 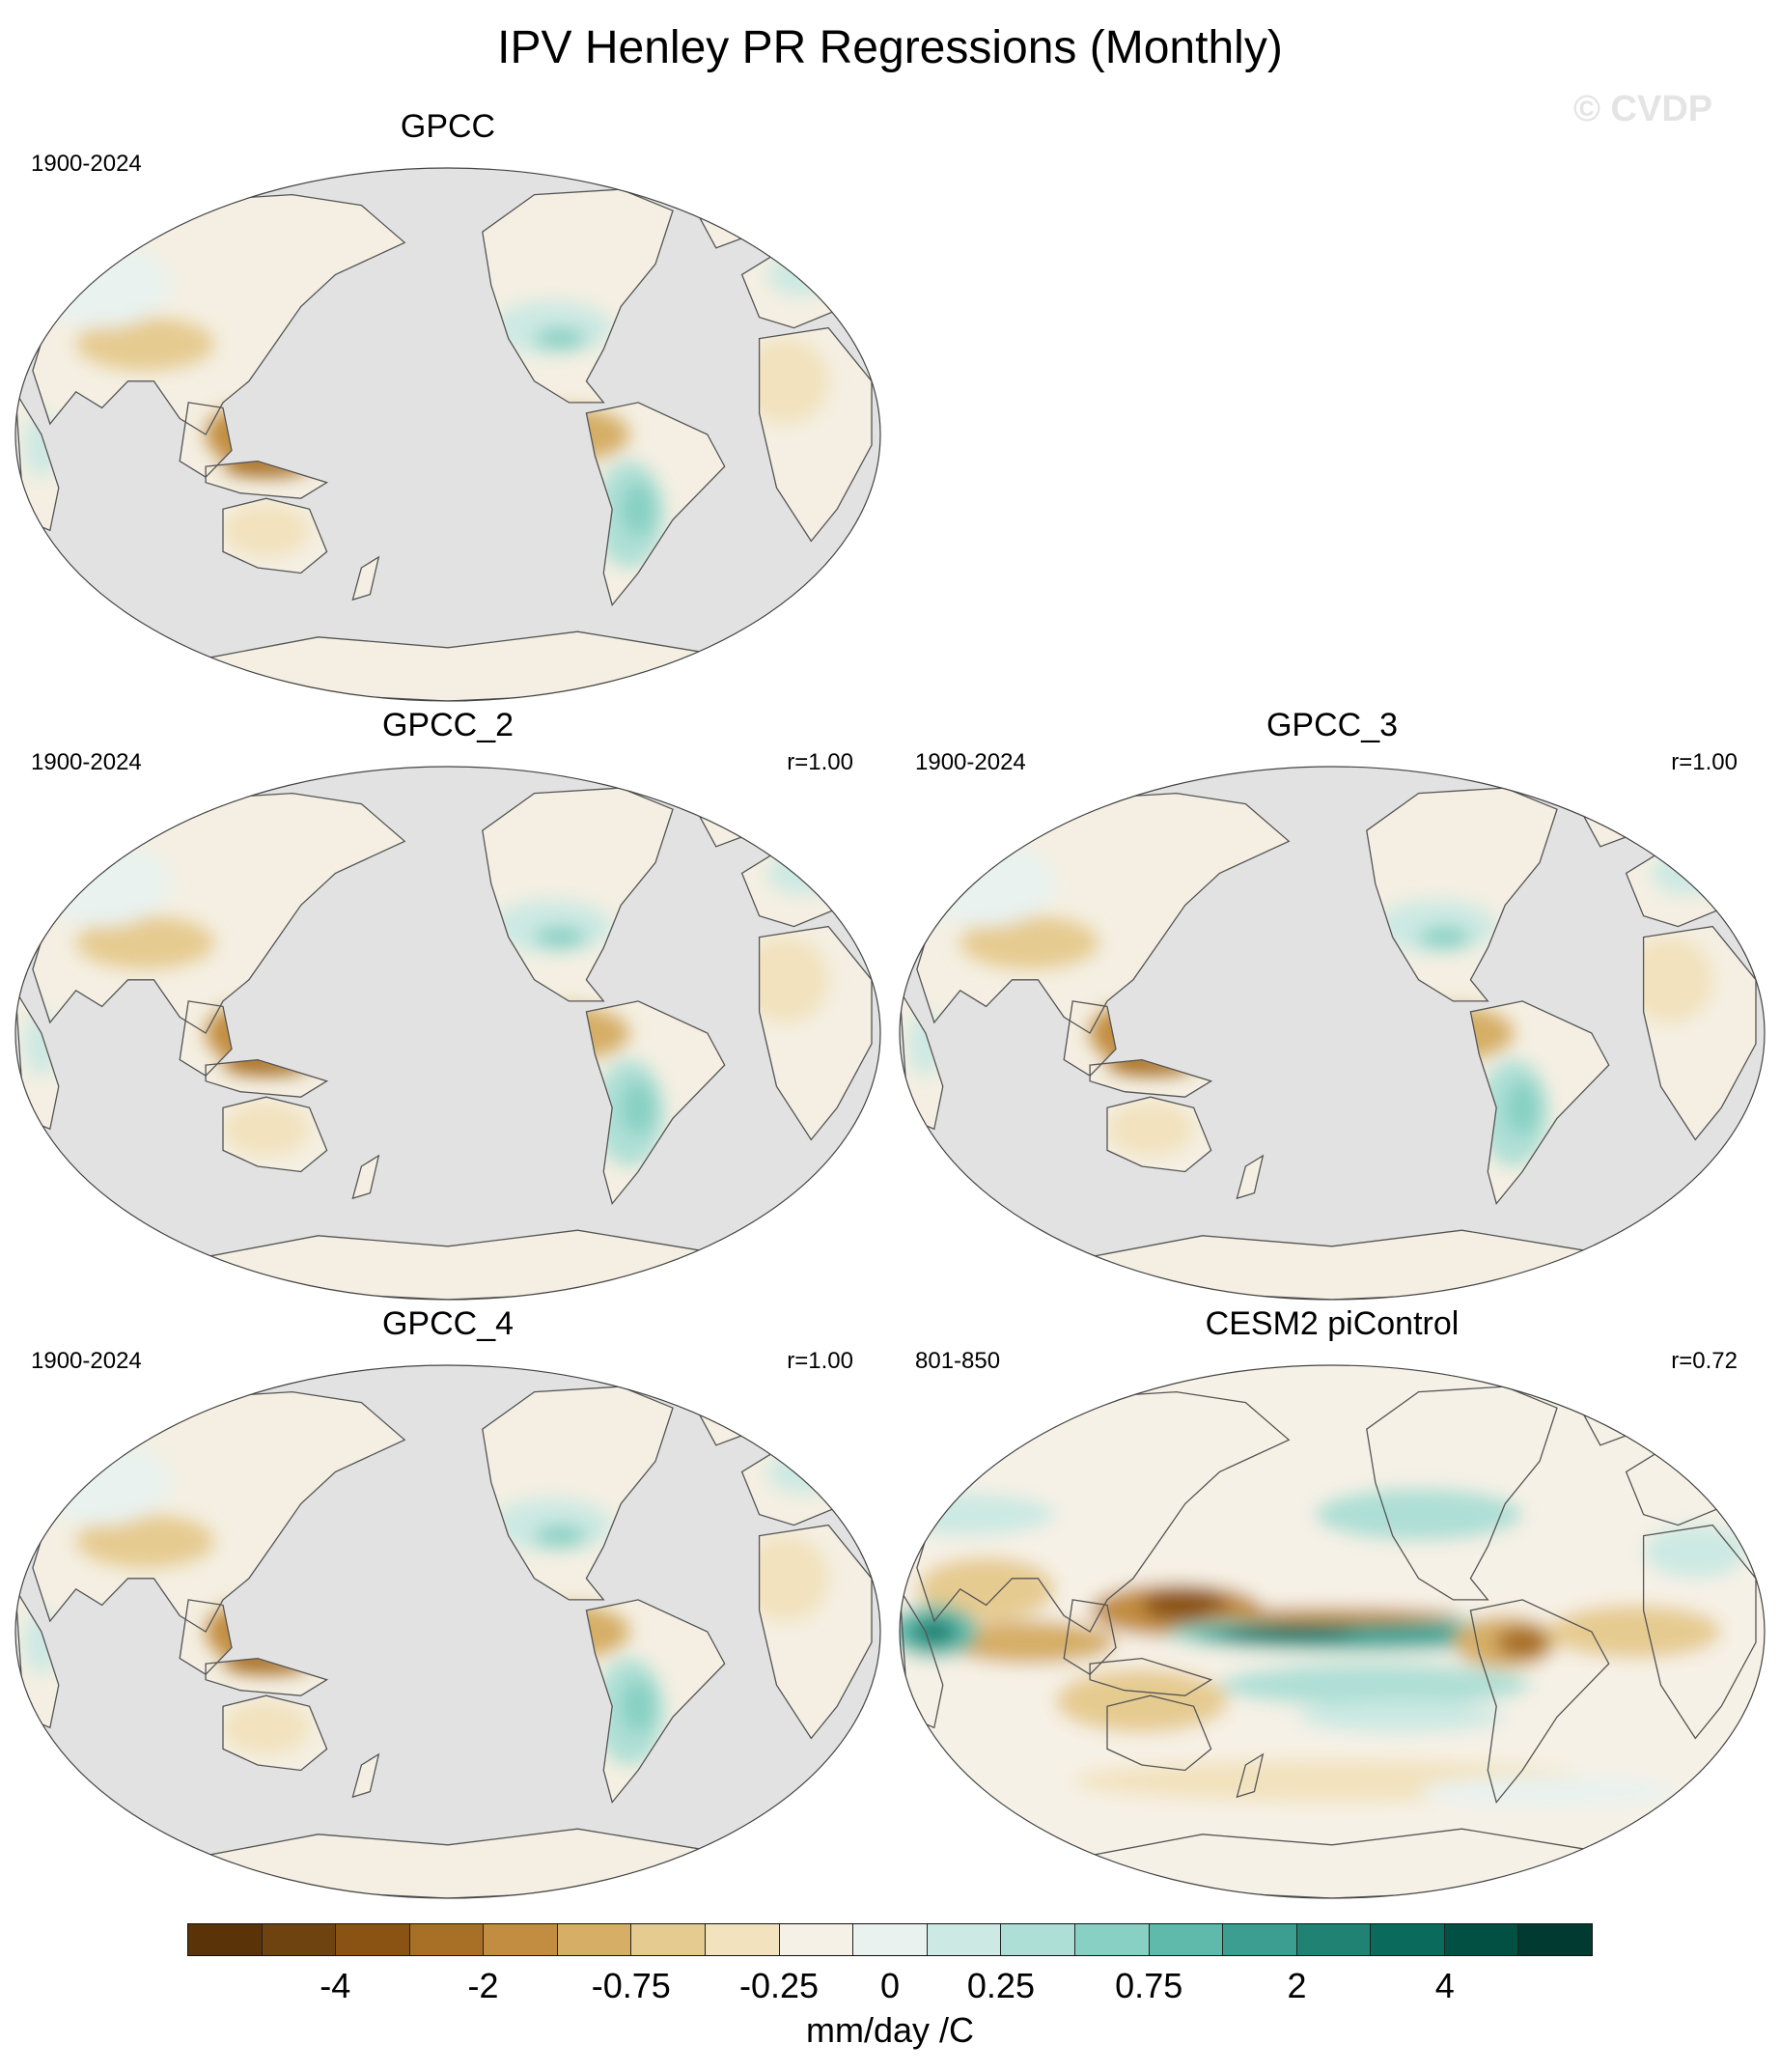 I want to click on colorbar-tick-label: 0, so click(x=890, y=1986).